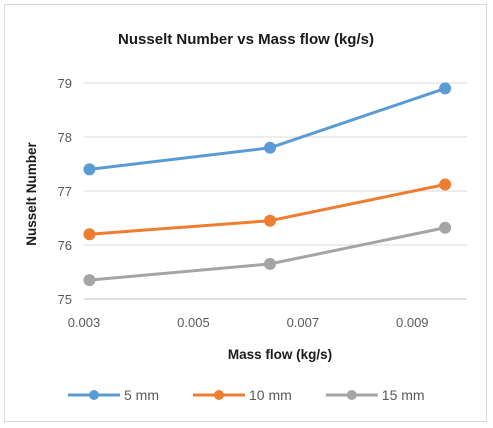 The image size is (493, 428). What do you see at coordinates (246, 39) in the screenshot?
I see `chart-title: Nusselt Number vs Mass flow (kg/s)` at bounding box center [246, 39].